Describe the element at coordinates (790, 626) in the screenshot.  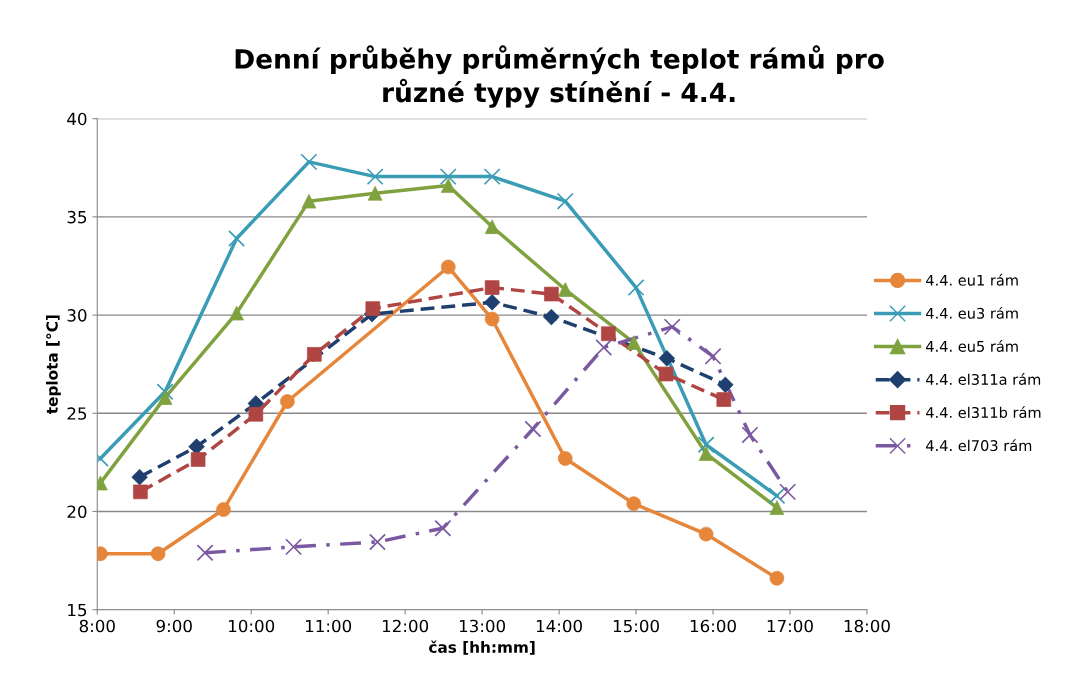
I see `x-tick-label: 17:00` at that location.